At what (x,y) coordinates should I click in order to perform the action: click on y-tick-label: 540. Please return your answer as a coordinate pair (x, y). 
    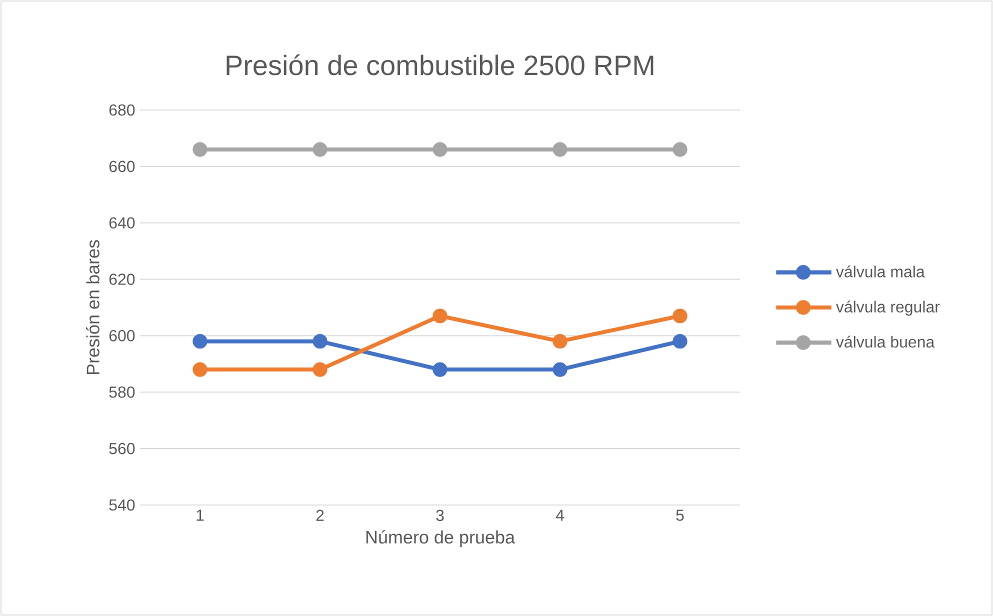
    Looking at the image, I should click on (122, 505).